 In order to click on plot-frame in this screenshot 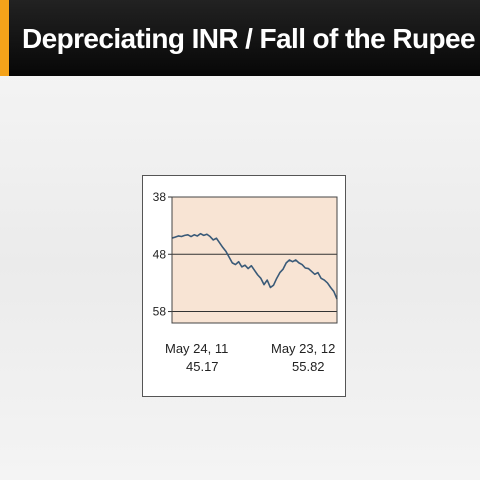, I will do `click(254, 260)`.